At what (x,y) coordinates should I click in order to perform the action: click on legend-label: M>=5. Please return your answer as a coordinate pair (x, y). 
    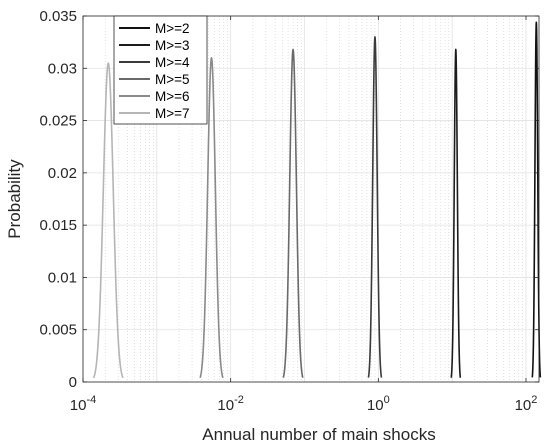
    Looking at the image, I should click on (172, 79).